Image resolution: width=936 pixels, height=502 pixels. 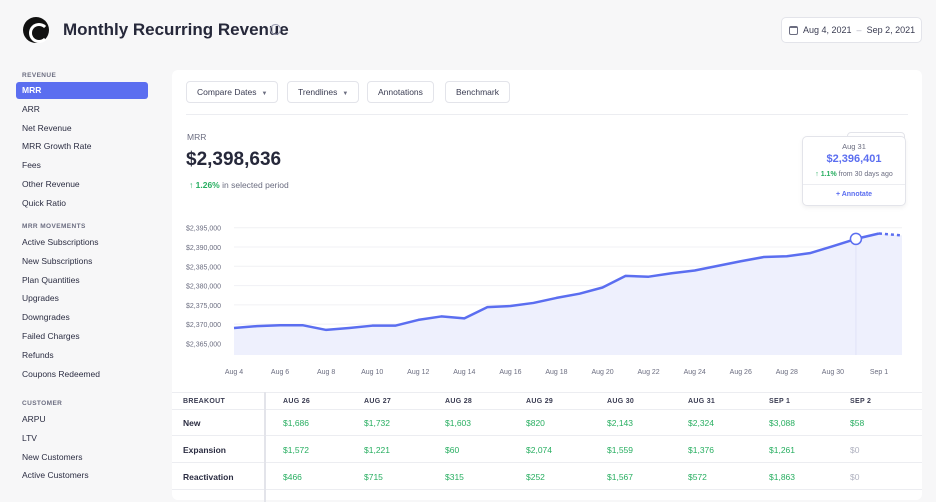 I want to click on metric-label: MRR, so click(x=197, y=137).